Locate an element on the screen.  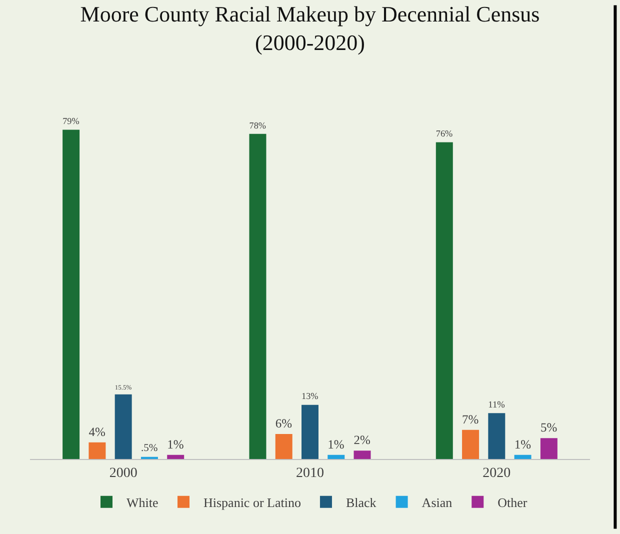
legend-label: Hispanic or Latino is located at coordinates (252, 502).